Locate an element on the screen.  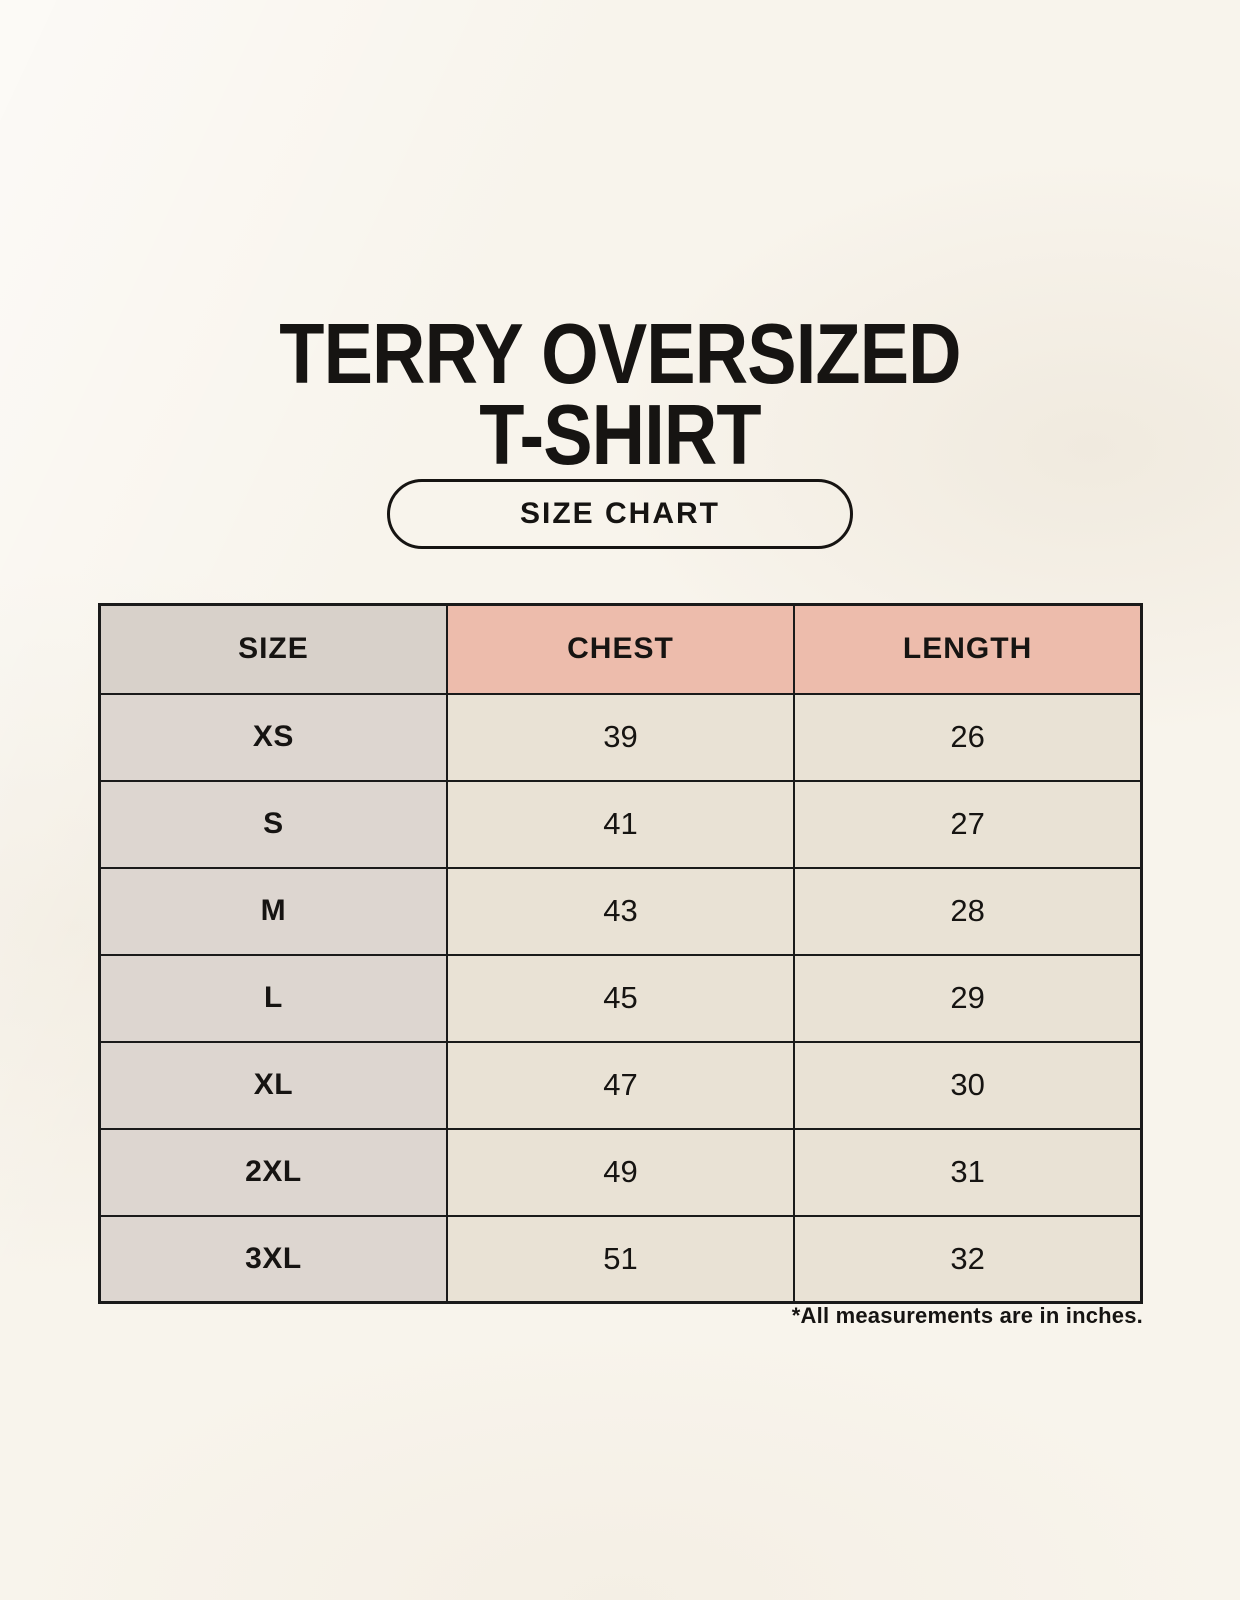
column-header-chest: CHEST is located at coordinates (620, 649).